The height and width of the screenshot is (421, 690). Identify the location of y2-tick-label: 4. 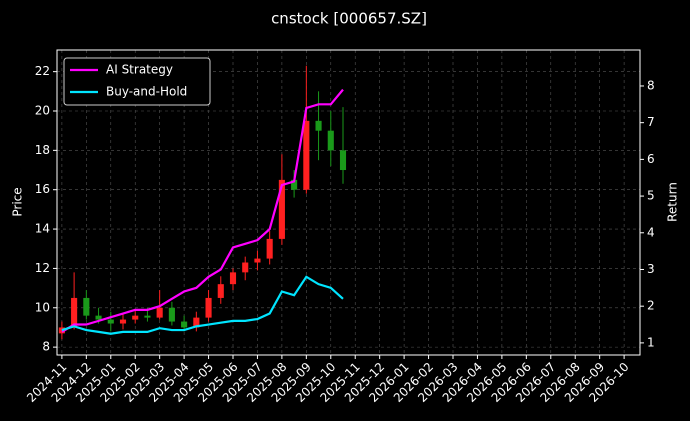
(651, 232).